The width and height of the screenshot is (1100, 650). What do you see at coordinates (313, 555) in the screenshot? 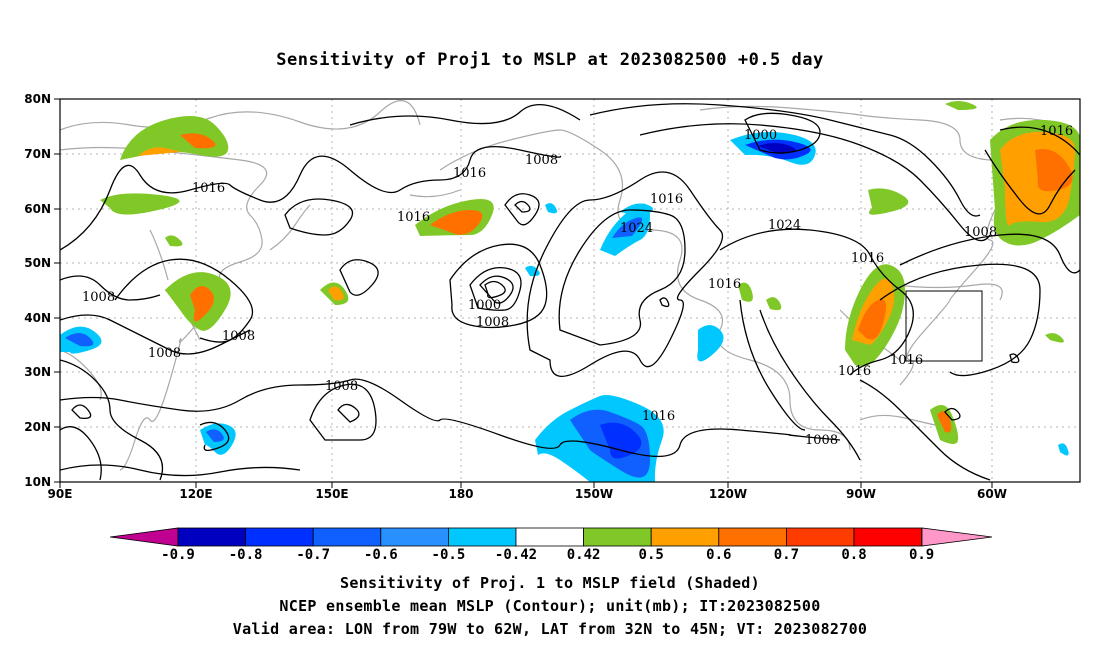
I see `colorbar-label: -0.7` at bounding box center [313, 555].